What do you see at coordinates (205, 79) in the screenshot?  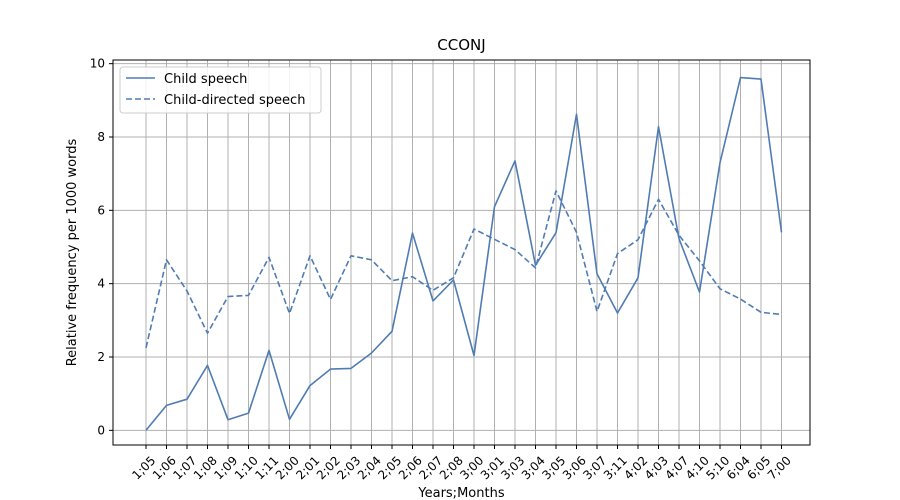 I see `legend-label: Child speech` at bounding box center [205, 79].